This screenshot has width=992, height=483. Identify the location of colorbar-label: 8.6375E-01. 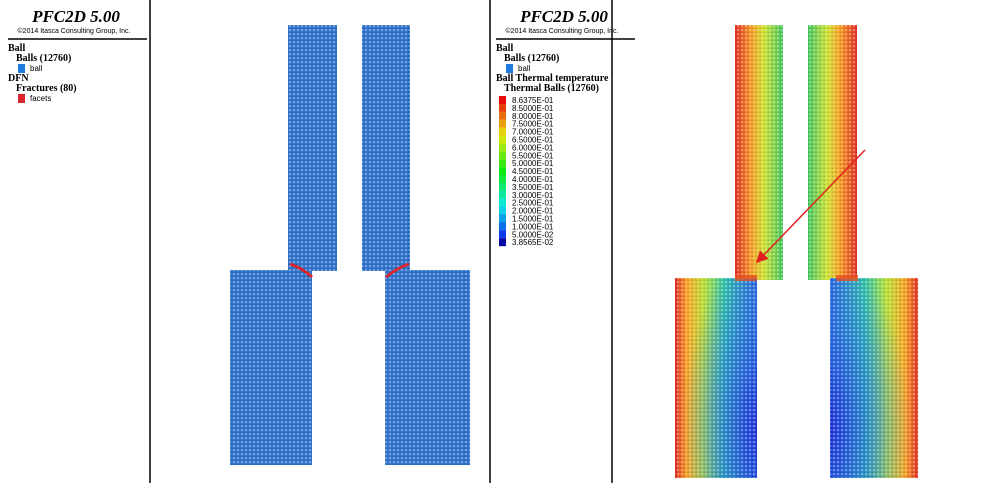
(533, 100).